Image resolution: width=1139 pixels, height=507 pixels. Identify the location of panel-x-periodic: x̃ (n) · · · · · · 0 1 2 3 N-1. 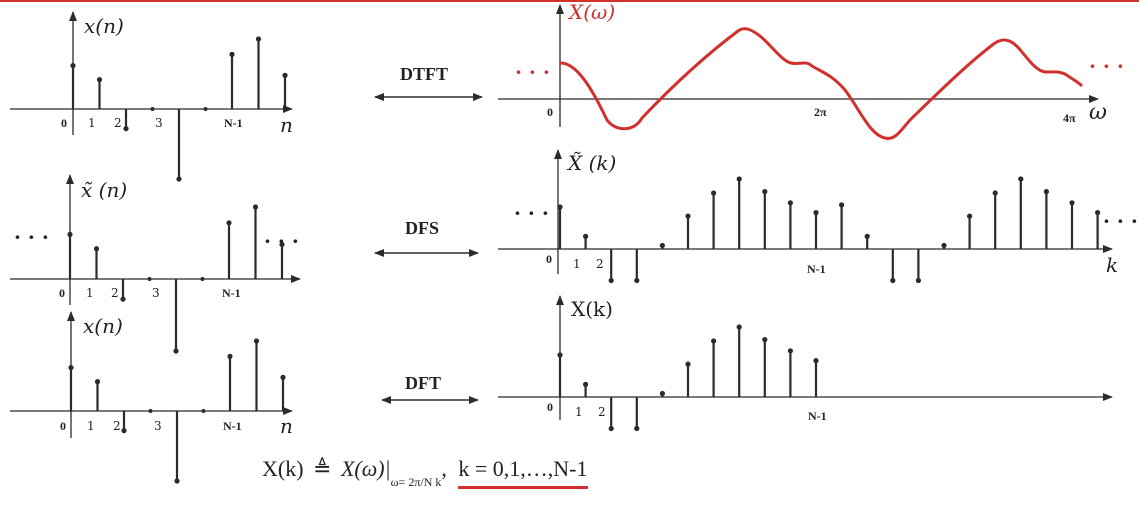
(155, 264).